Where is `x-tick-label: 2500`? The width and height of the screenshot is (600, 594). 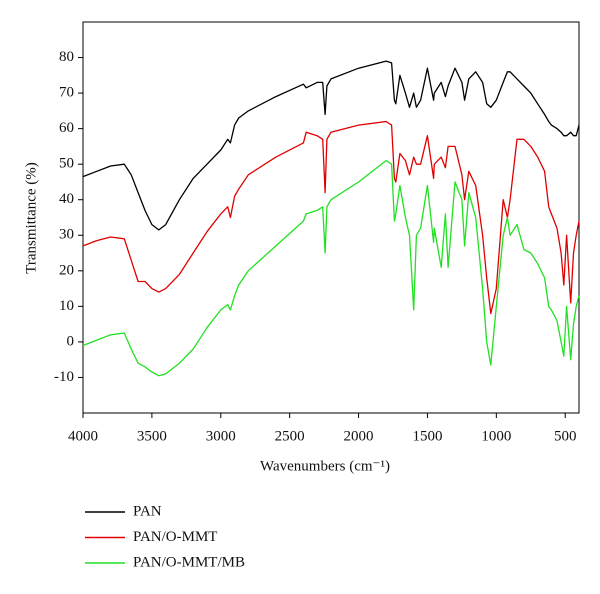 x-tick-label: 2500 is located at coordinates (290, 436).